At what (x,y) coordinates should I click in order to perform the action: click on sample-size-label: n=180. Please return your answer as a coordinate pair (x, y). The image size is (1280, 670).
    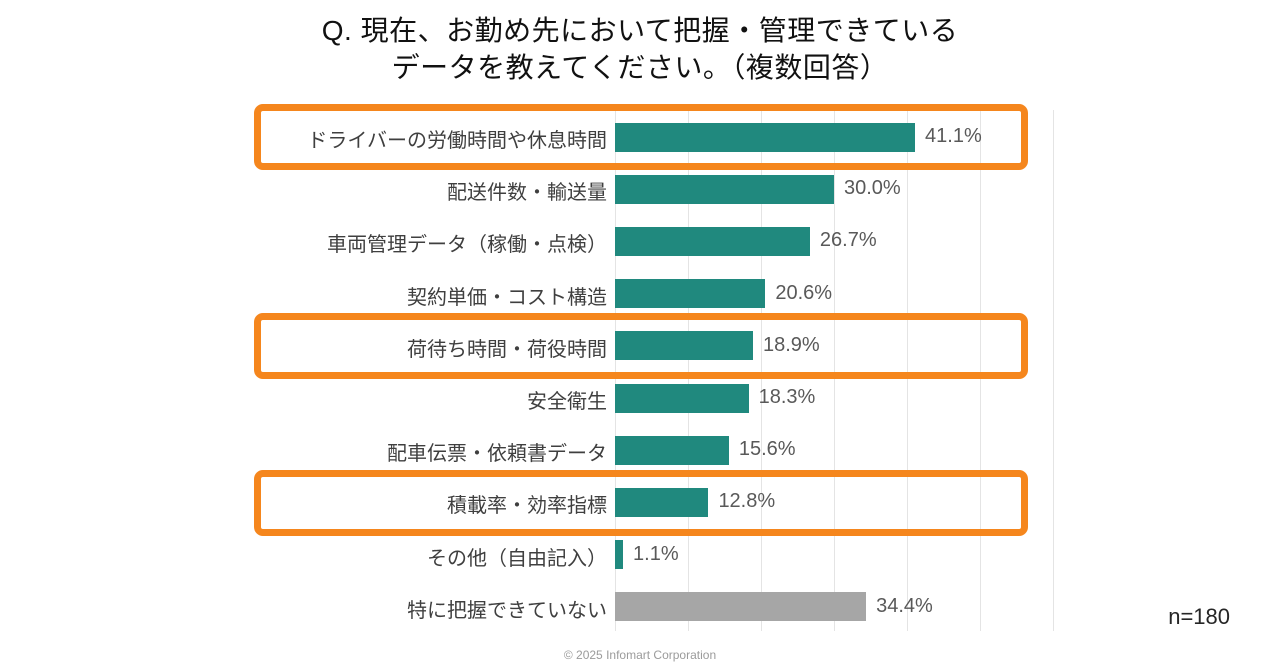
    Looking at the image, I should click on (1199, 616).